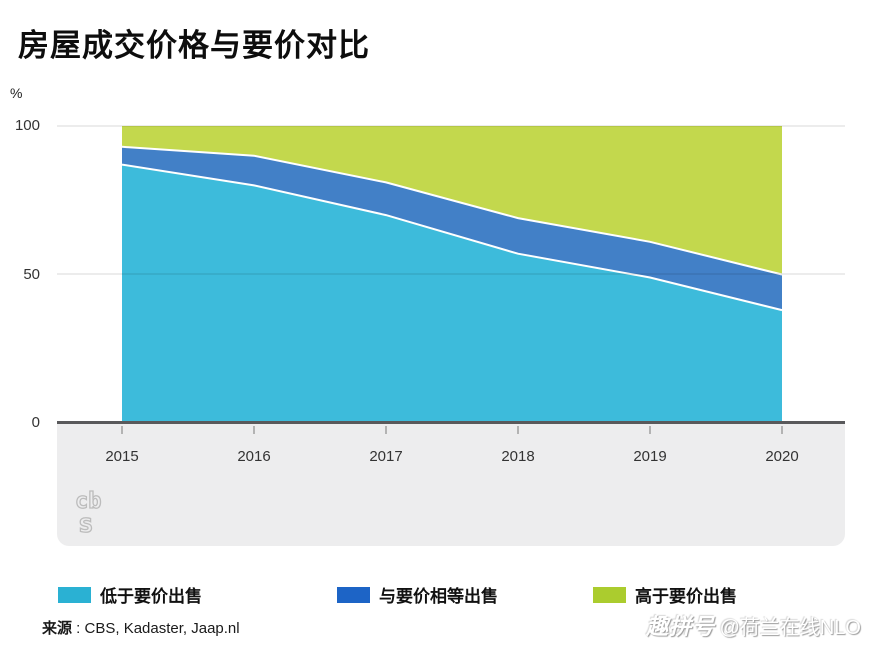  What do you see at coordinates (254, 456) in the screenshot?
I see `x-label-2016: 2016` at bounding box center [254, 456].